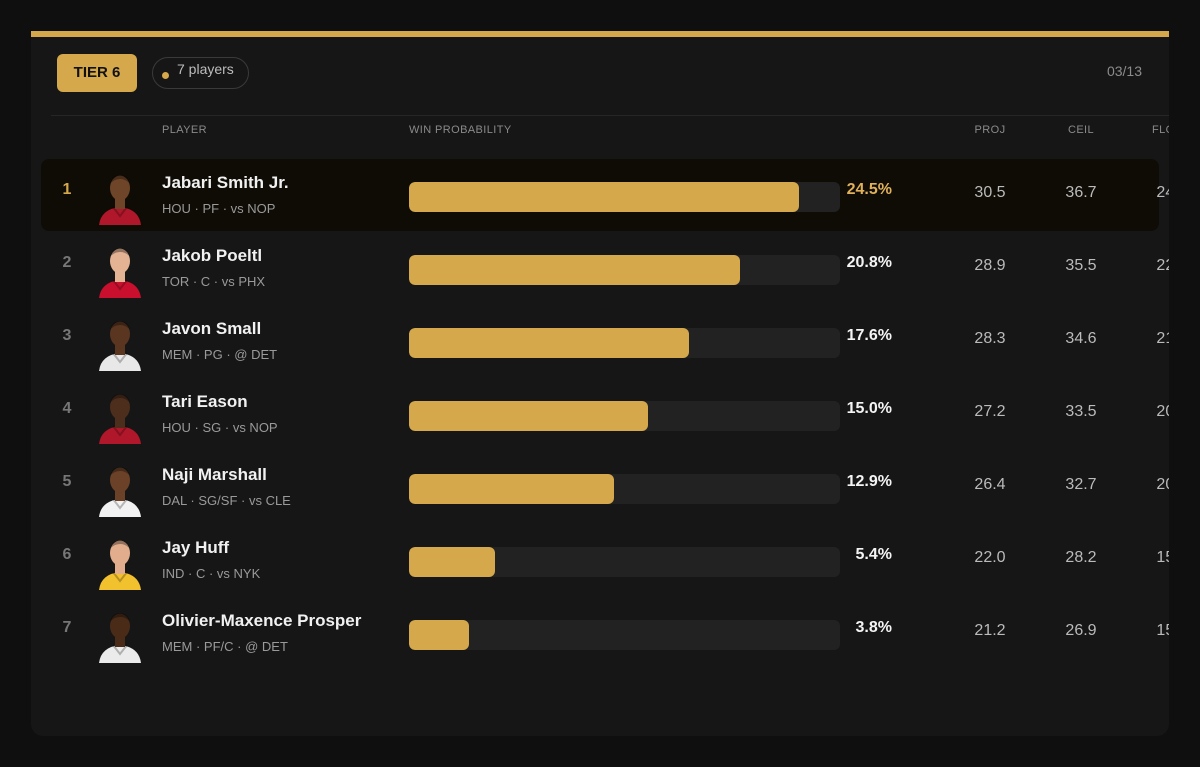  I want to click on proj-value: 30.5, so click(990, 192).